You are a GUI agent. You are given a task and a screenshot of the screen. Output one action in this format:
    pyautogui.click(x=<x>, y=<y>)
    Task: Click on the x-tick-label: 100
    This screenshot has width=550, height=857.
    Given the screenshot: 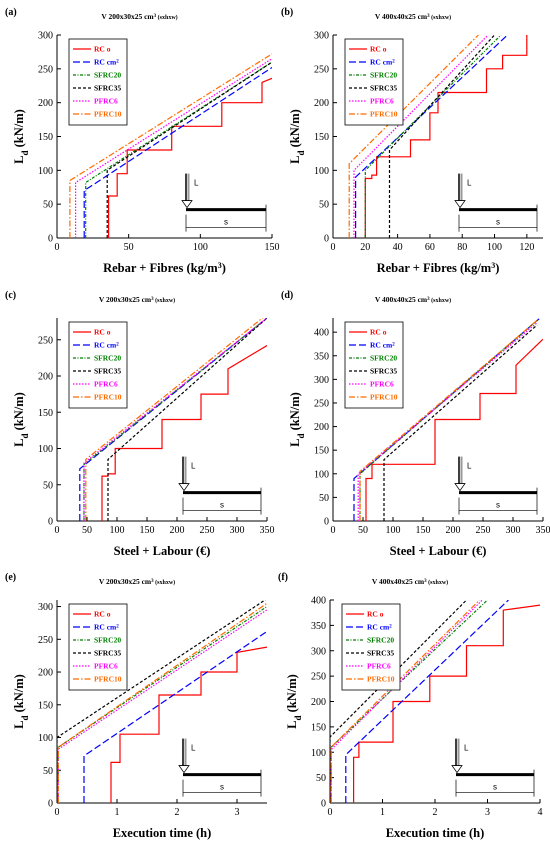 What is the action you would take?
    pyautogui.click(x=117, y=530)
    